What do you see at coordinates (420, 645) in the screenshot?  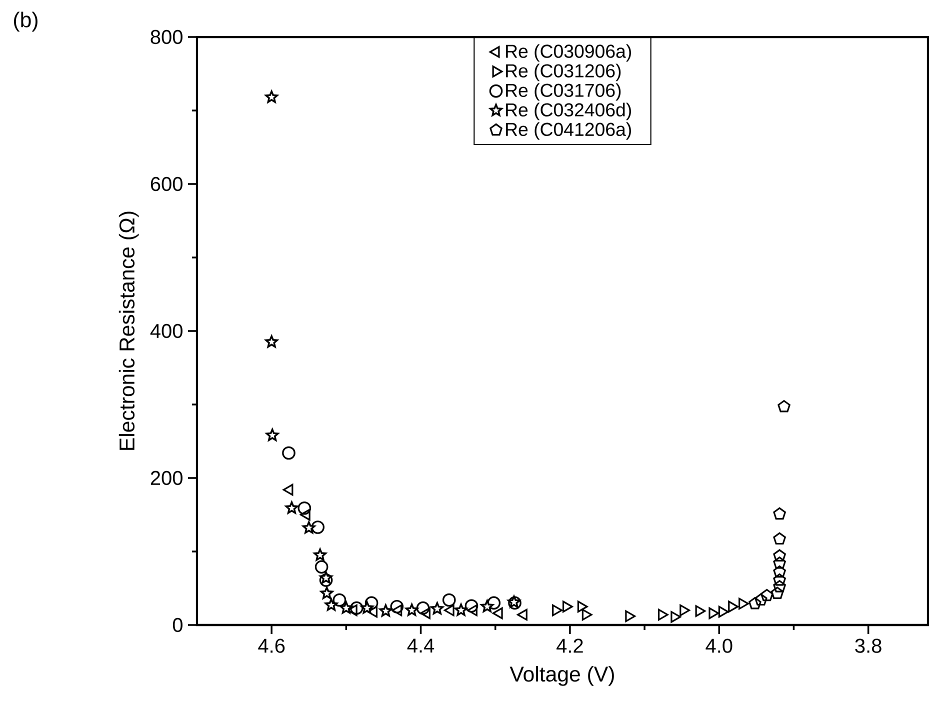 I see `x-tick-label: 4.4` at bounding box center [420, 645].